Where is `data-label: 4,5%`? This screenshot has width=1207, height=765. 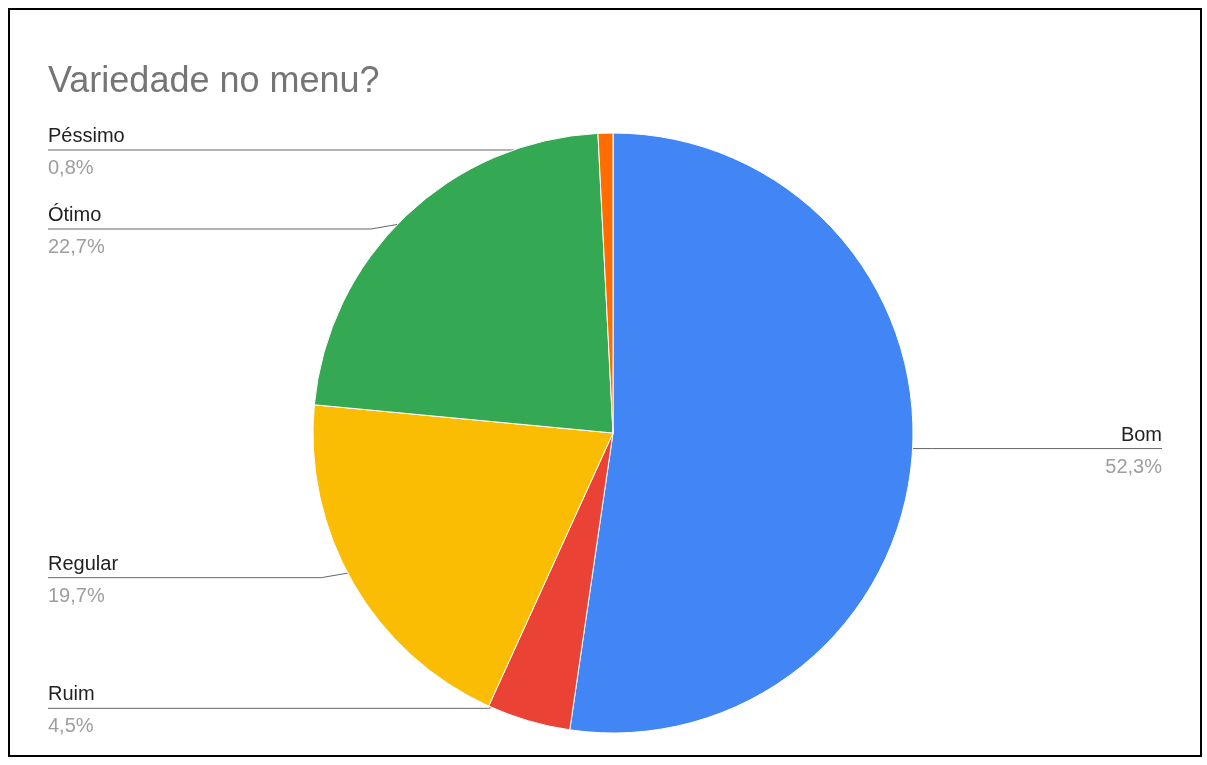
data-label: 4,5% is located at coordinates (71, 725).